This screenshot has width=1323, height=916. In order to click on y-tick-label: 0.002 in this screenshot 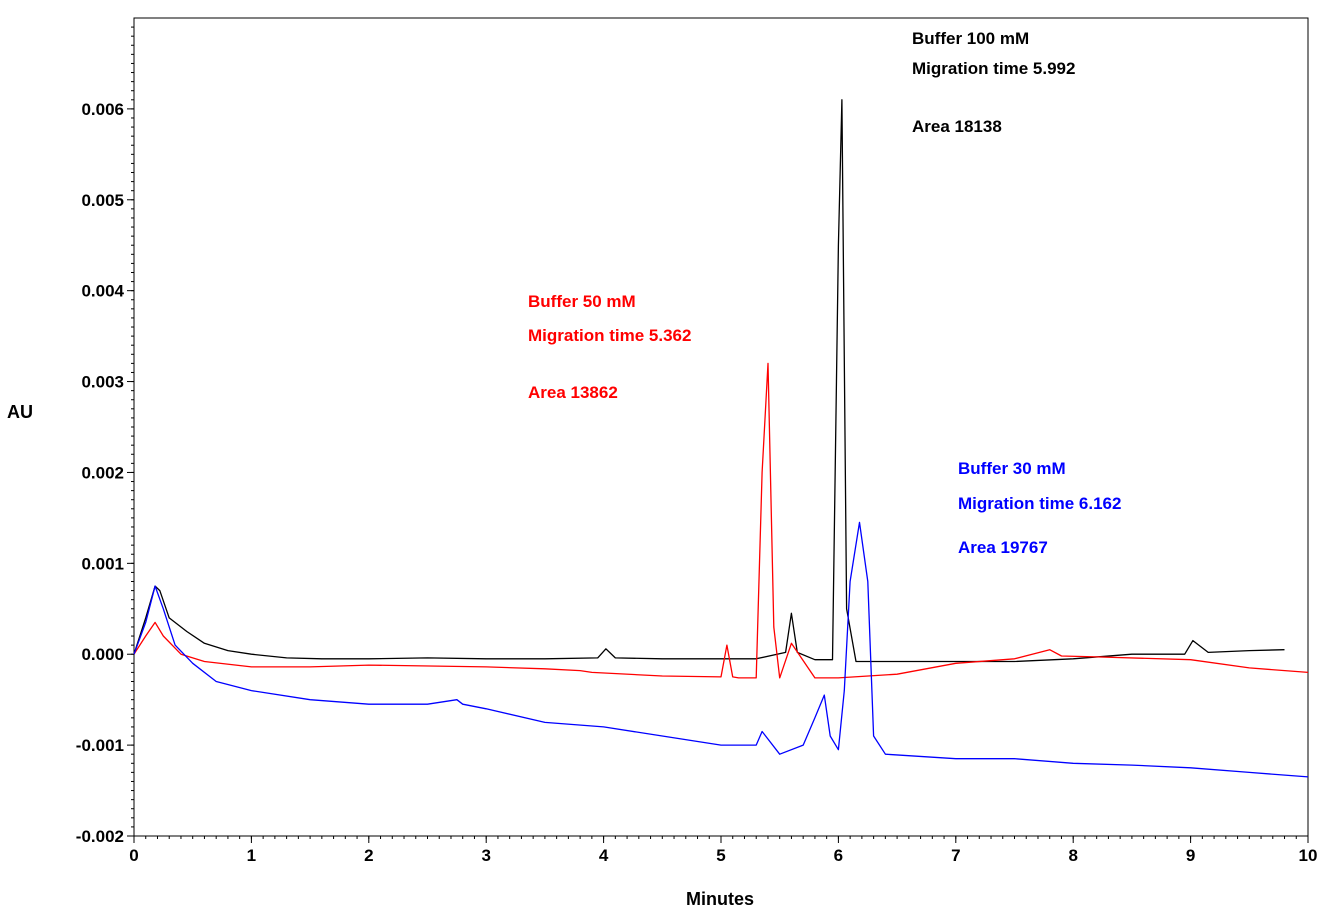, I will do `click(102, 472)`.